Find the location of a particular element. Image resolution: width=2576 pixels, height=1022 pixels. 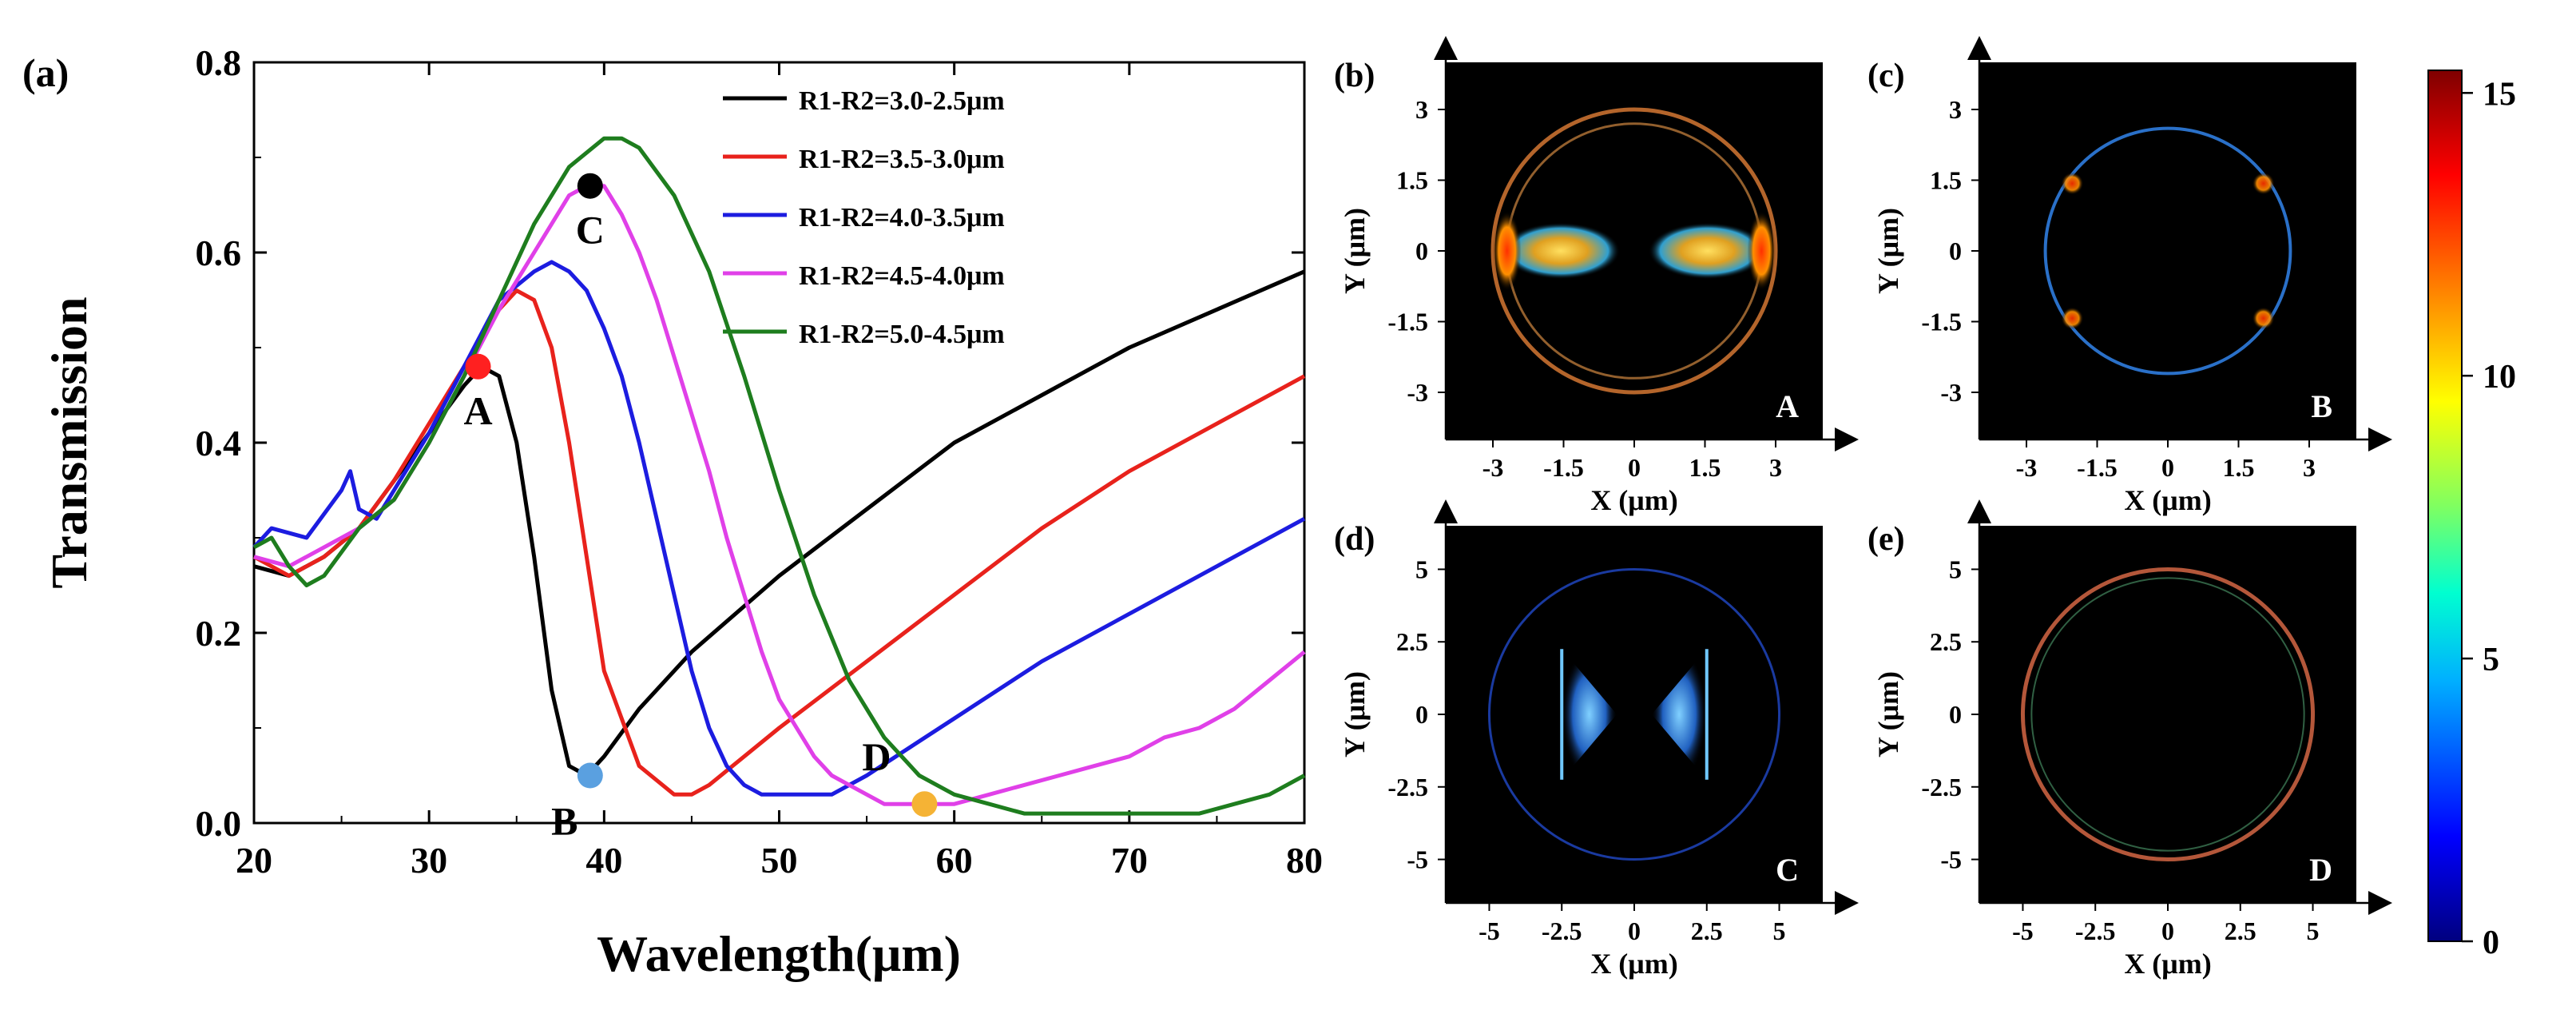

panel-label-a: (a) is located at coordinates (45, 72).